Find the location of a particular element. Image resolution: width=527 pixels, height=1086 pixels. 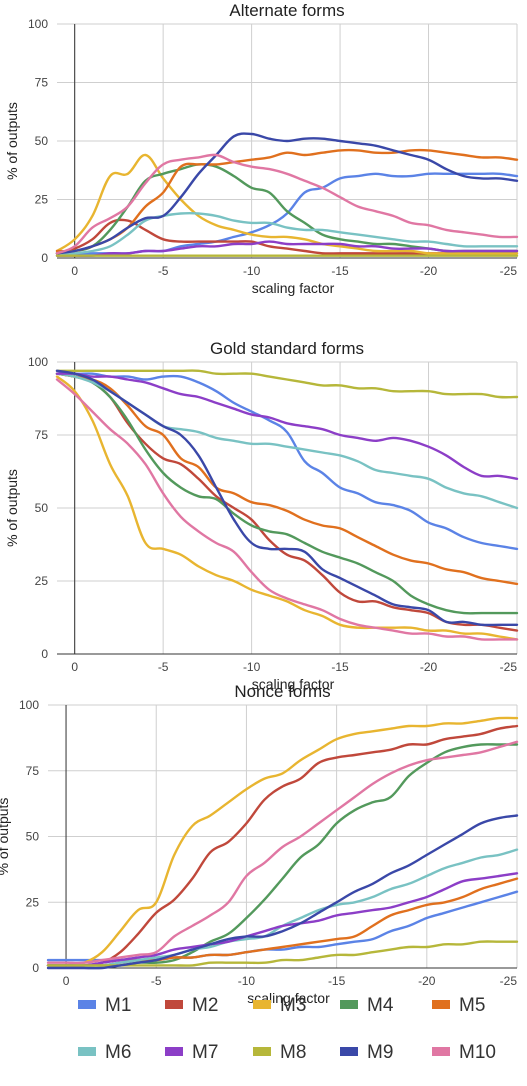

series-line-m10 is located at coordinates (287, 204).